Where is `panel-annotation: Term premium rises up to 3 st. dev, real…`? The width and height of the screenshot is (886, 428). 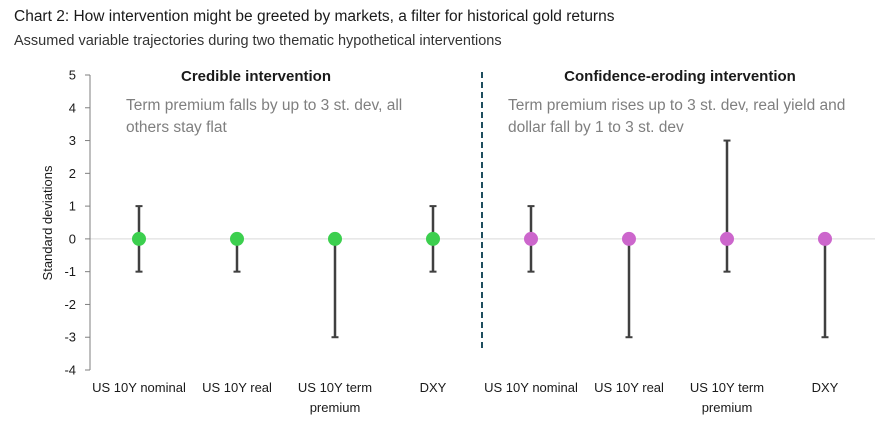 panel-annotation: Term premium rises up to 3 st. dev, real… is located at coordinates (676, 105).